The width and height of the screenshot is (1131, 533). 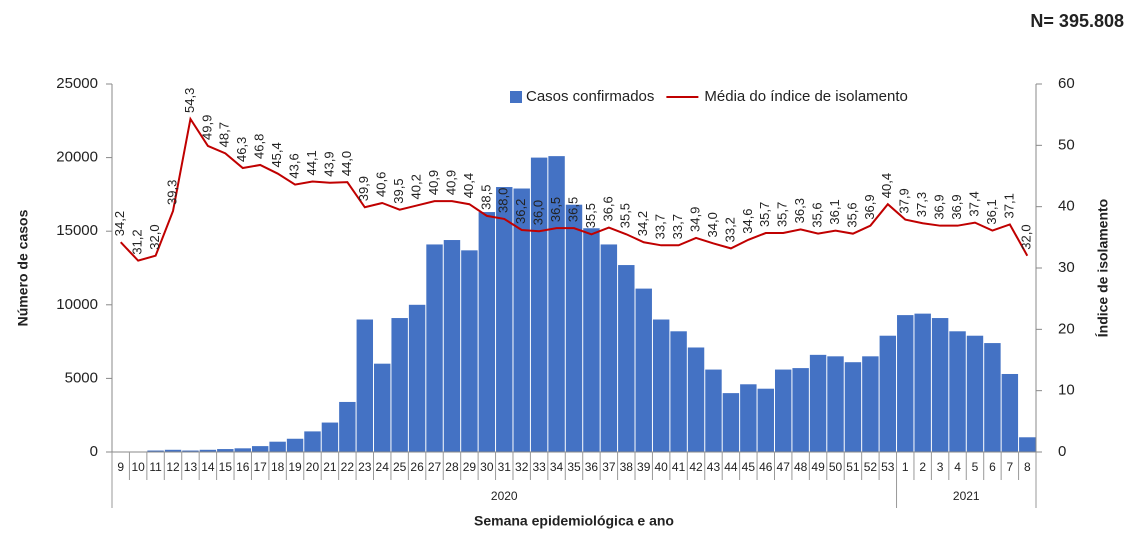 I want to click on x-tick-label: 53, so click(x=888, y=467).